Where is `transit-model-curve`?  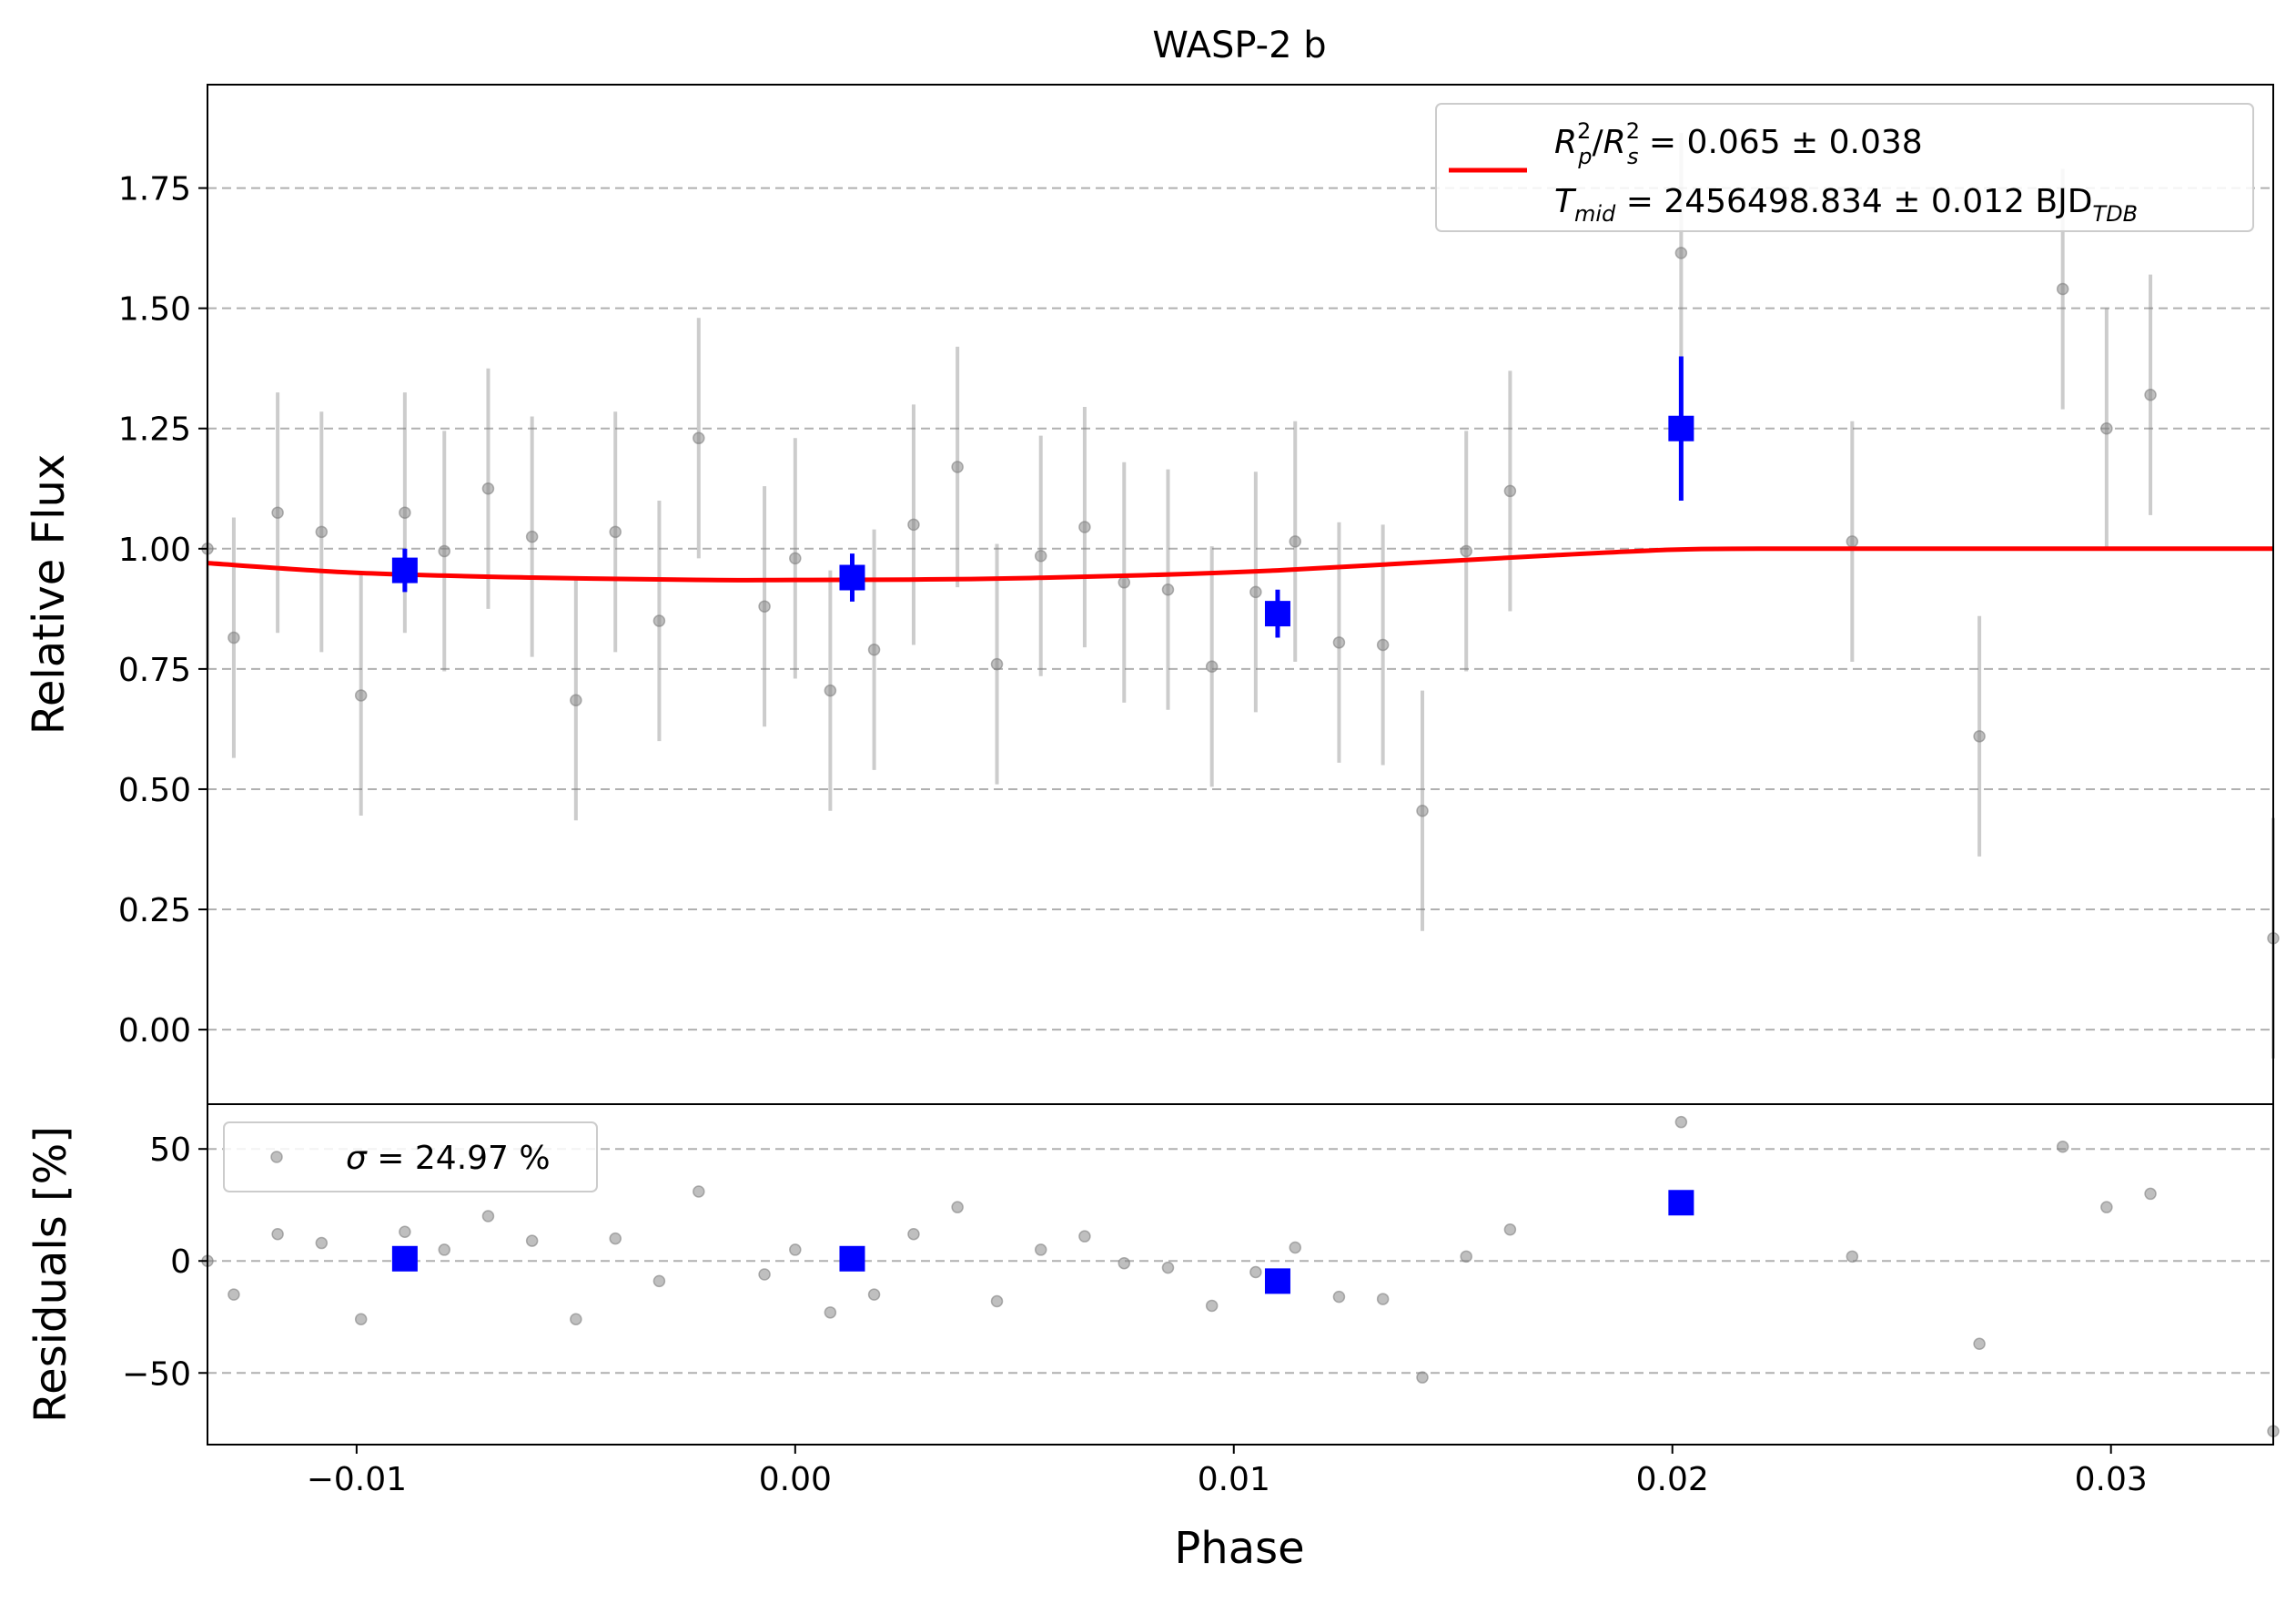 transit-model-curve is located at coordinates (1240, 564).